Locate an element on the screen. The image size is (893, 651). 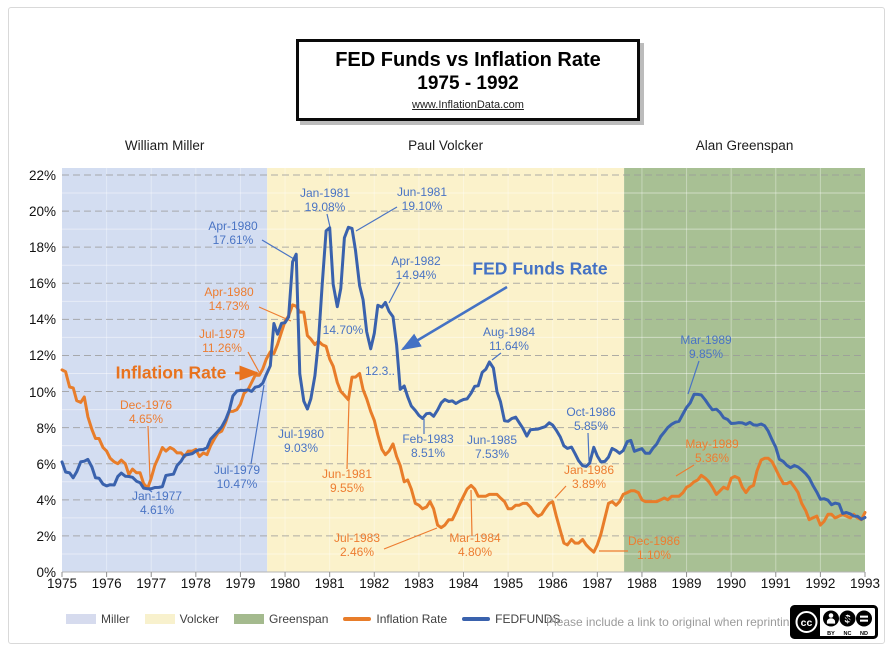
era-header-miller: William Miller is located at coordinates (164, 145).